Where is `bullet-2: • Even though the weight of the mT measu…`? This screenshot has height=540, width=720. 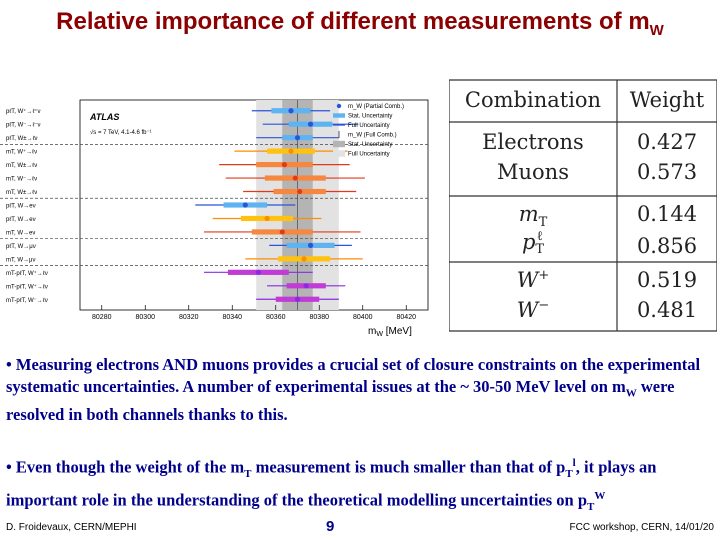 bullet-2: • Even though the weight of the mT measu… is located at coordinates (331, 485).